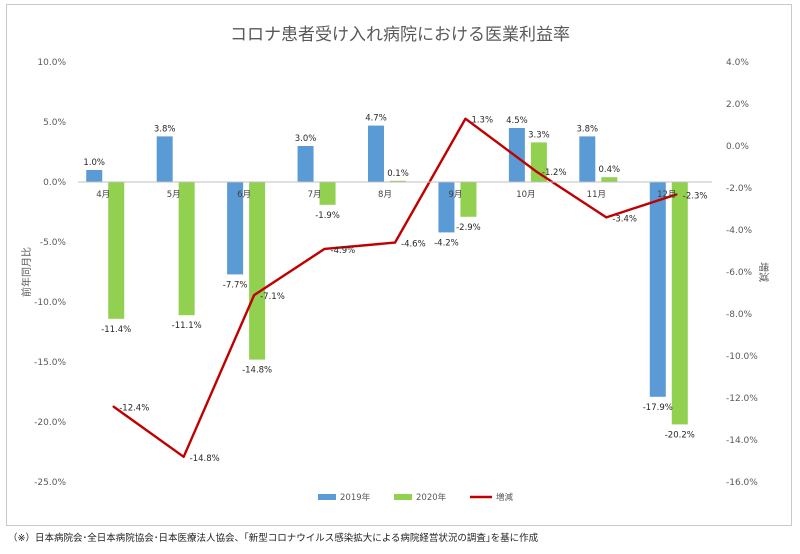  What do you see at coordinates (525, 195) in the screenshot?
I see `category-label: 10月` at bounding box center [525, 195].